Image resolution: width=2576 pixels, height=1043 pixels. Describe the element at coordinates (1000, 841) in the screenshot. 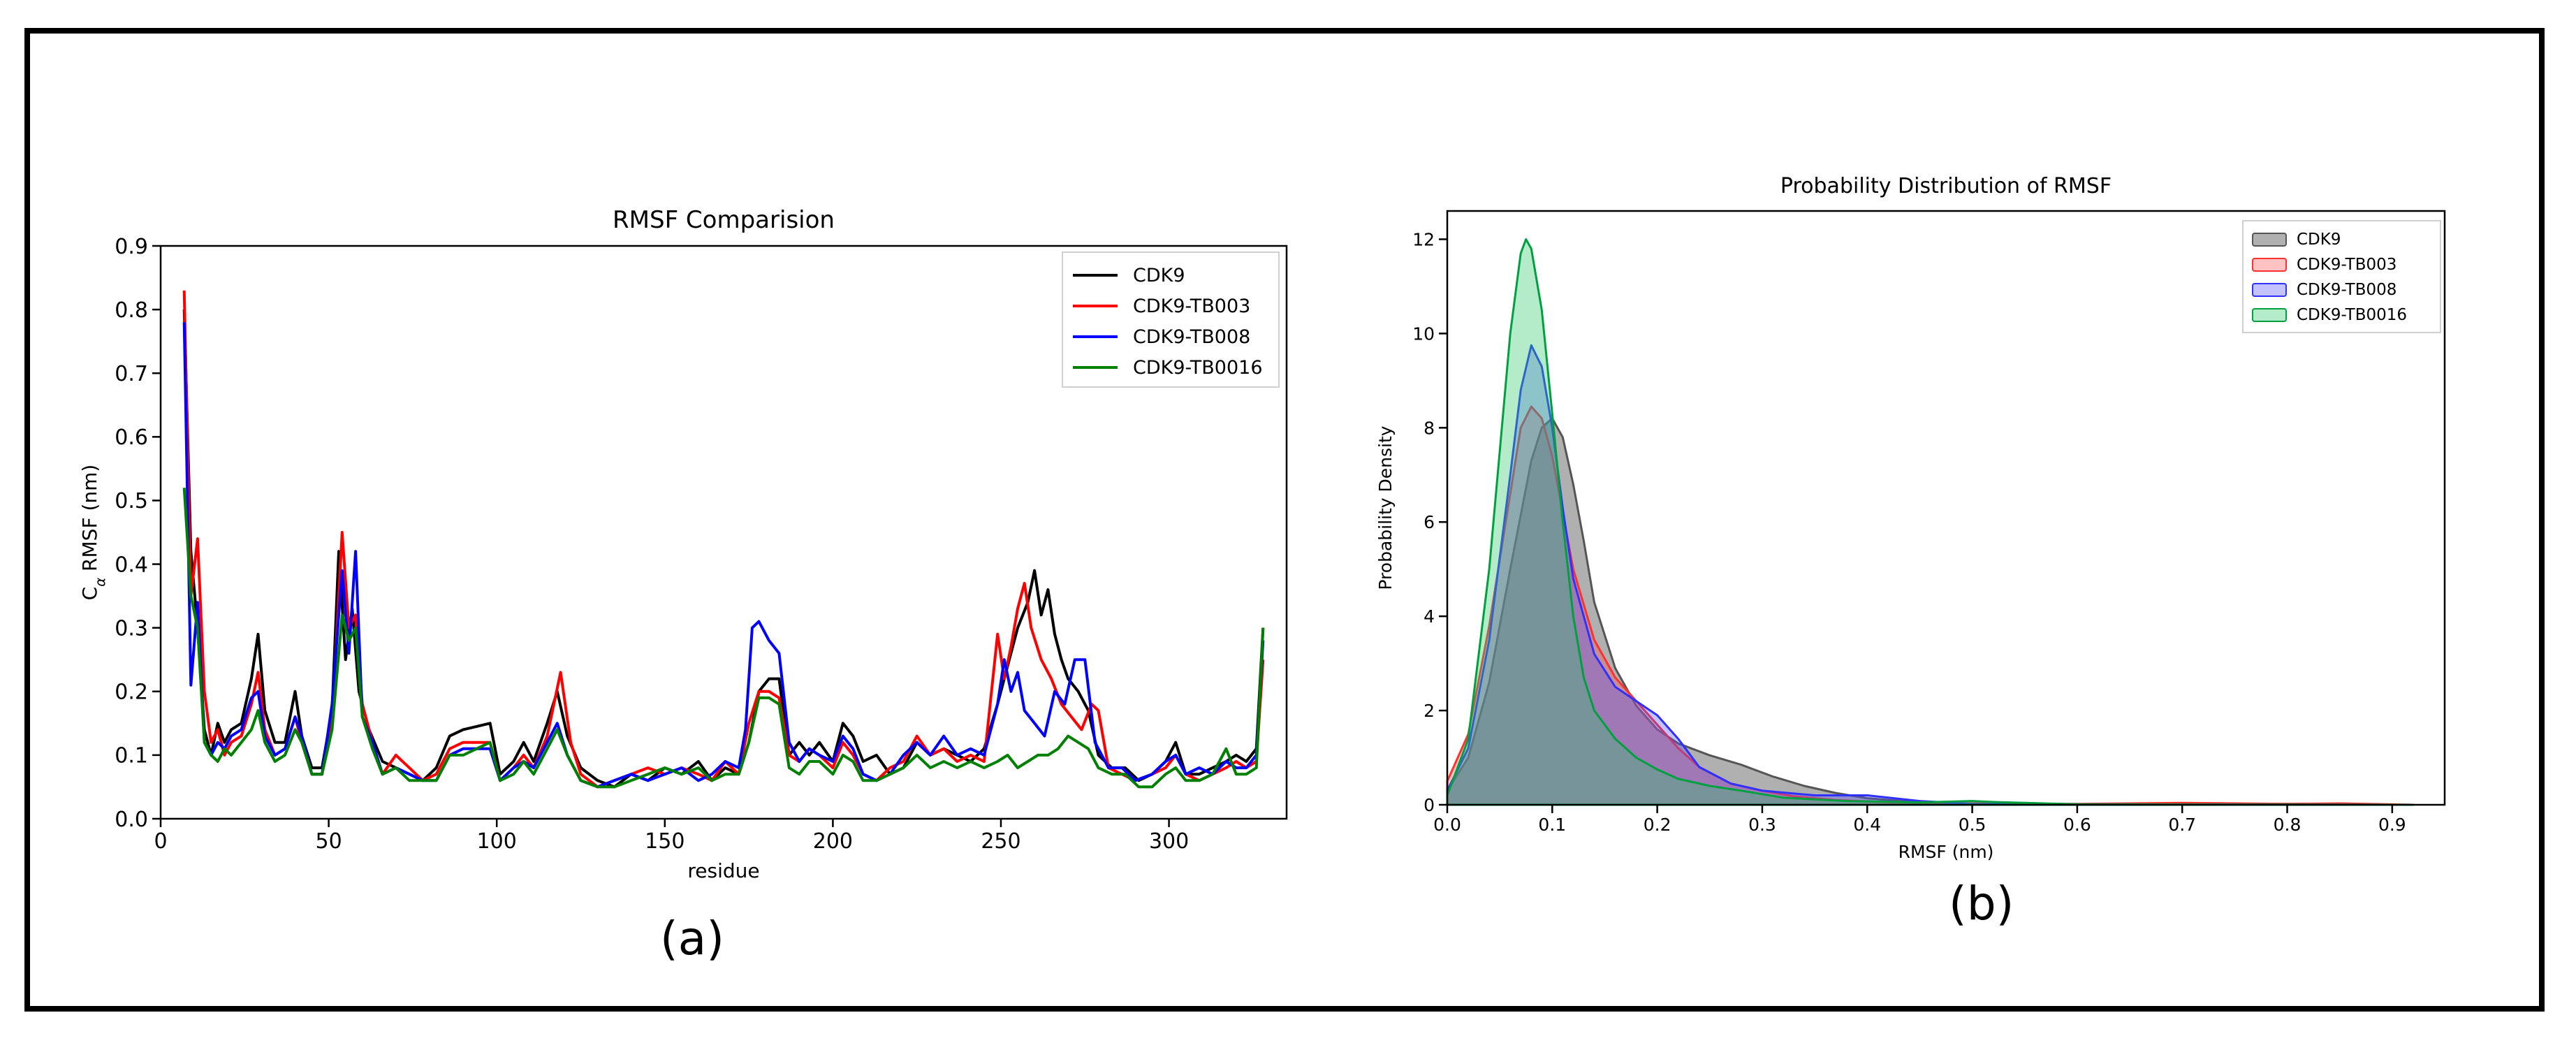

I see `x-tick-label: 250` at that location.